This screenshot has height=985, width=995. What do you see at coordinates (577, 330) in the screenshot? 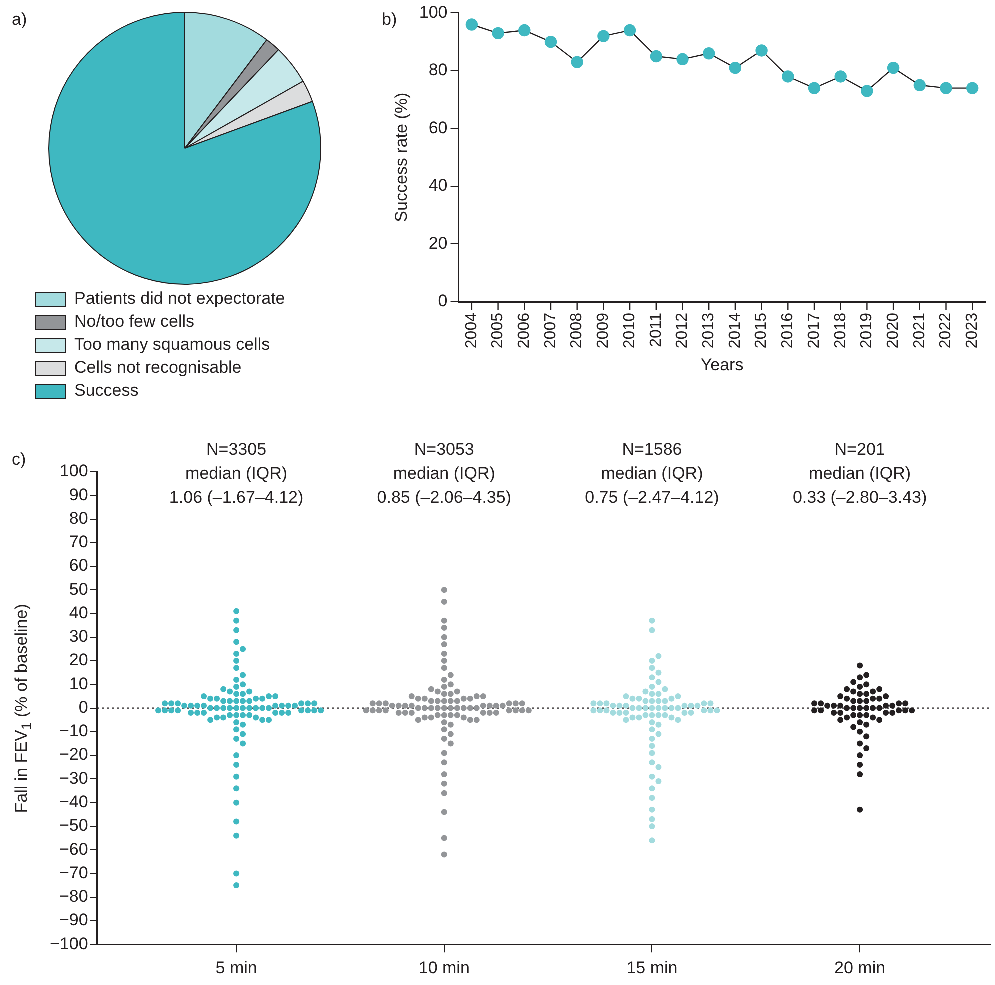
I see `x-tick-label: 2008` at bounding box center [577, 330].